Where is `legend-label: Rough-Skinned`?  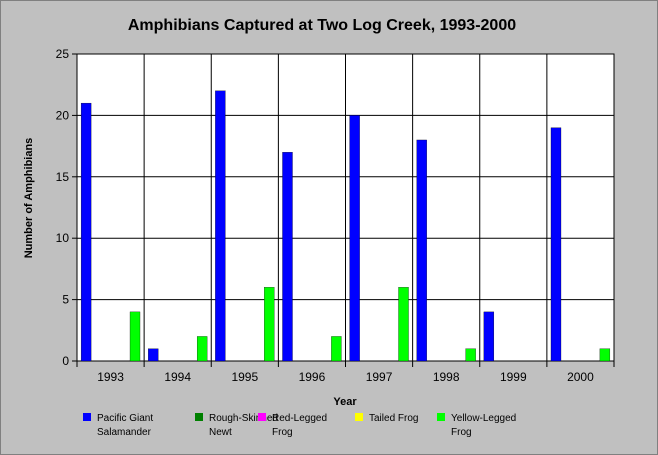
legend-label: Rough-Skinned is located at coordinates (243, 418).